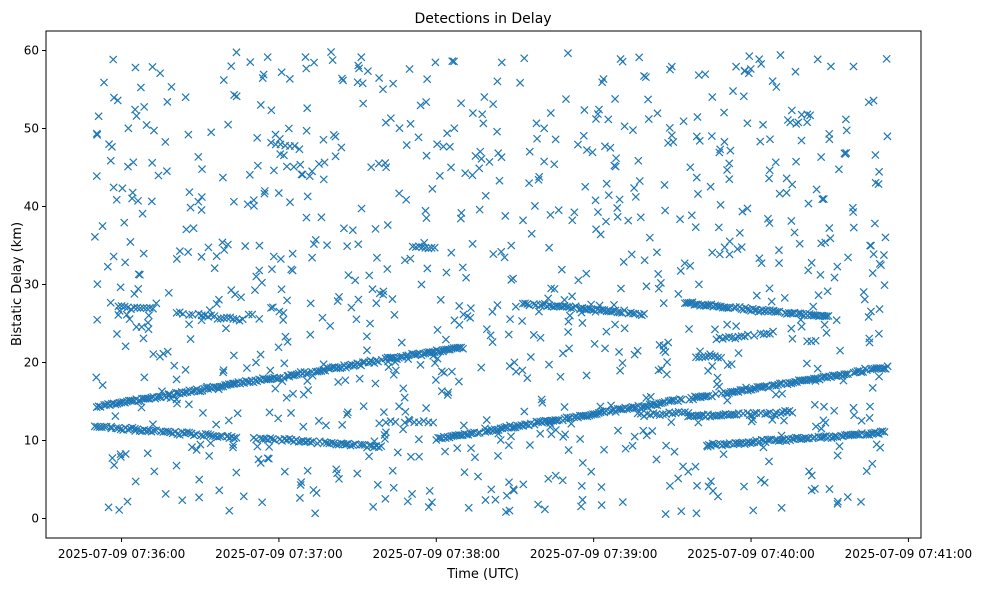  What do you see at coordinates (482, 19) in the screenshot?
I see `chart-title: Detections in Delay` at bounding box center [482, 19].